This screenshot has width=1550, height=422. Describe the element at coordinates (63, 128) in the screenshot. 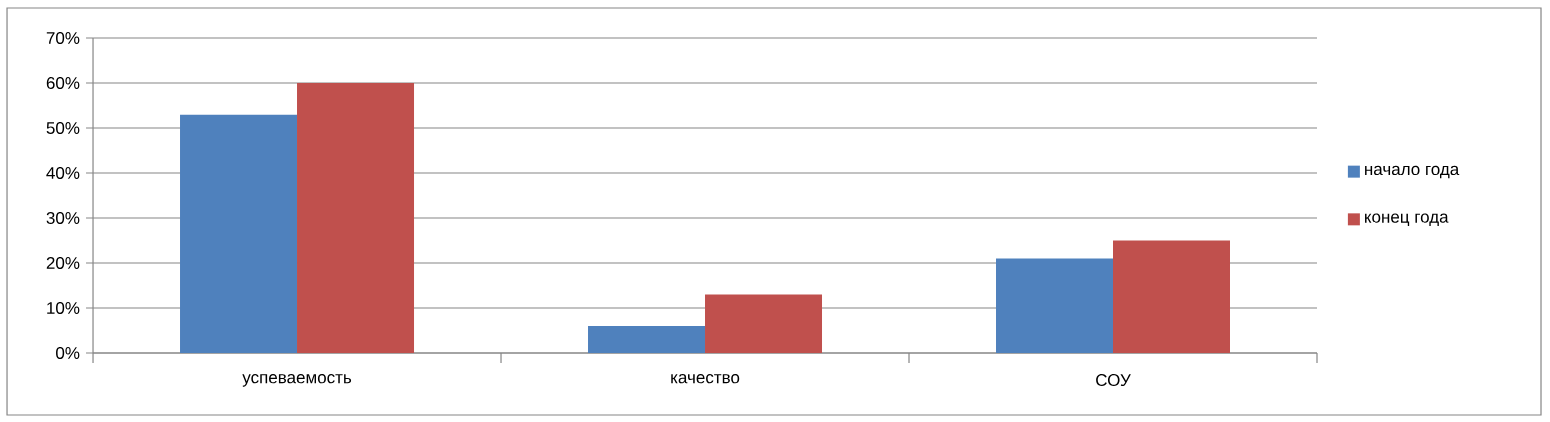

I see `y-tick-label: 50%` at that location.